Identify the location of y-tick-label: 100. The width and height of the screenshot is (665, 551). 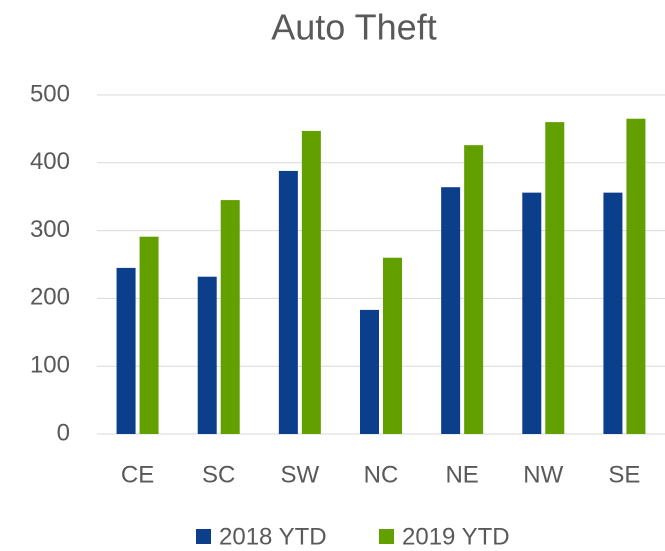
(50, 365).